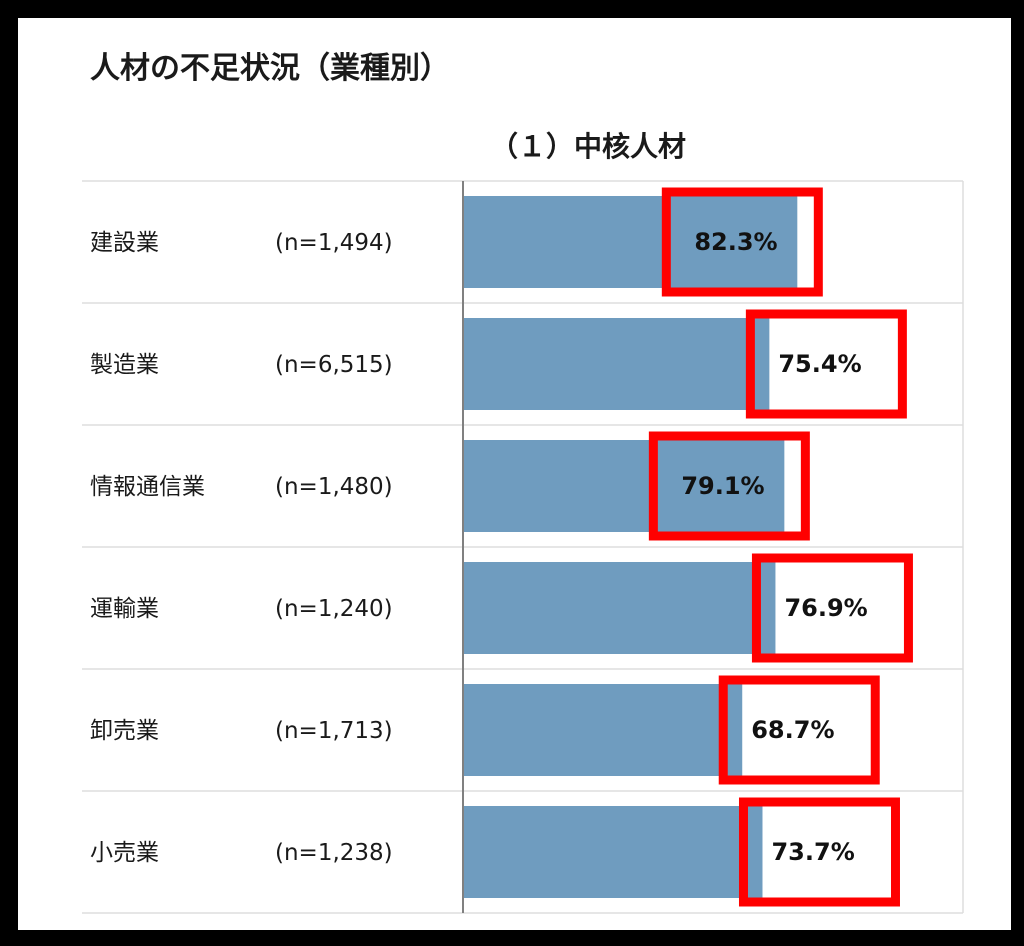  What do you see at coordinates (124, 853) in the screenshot?
I see `category-label: 小売業` at bounding box center [124, 853].